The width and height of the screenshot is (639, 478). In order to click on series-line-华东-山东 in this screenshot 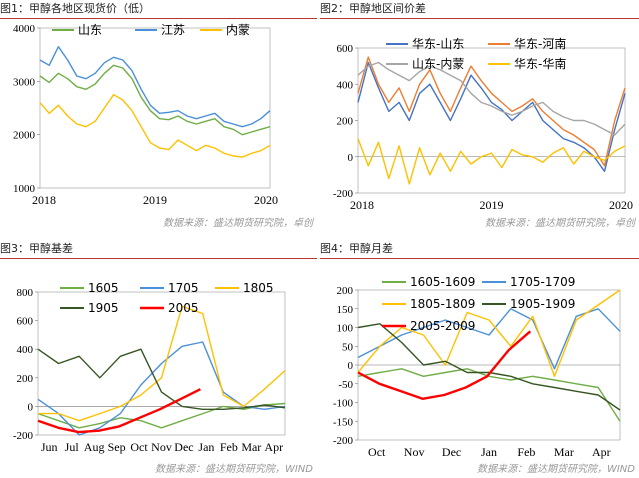, I will do `click(491, 117)`.